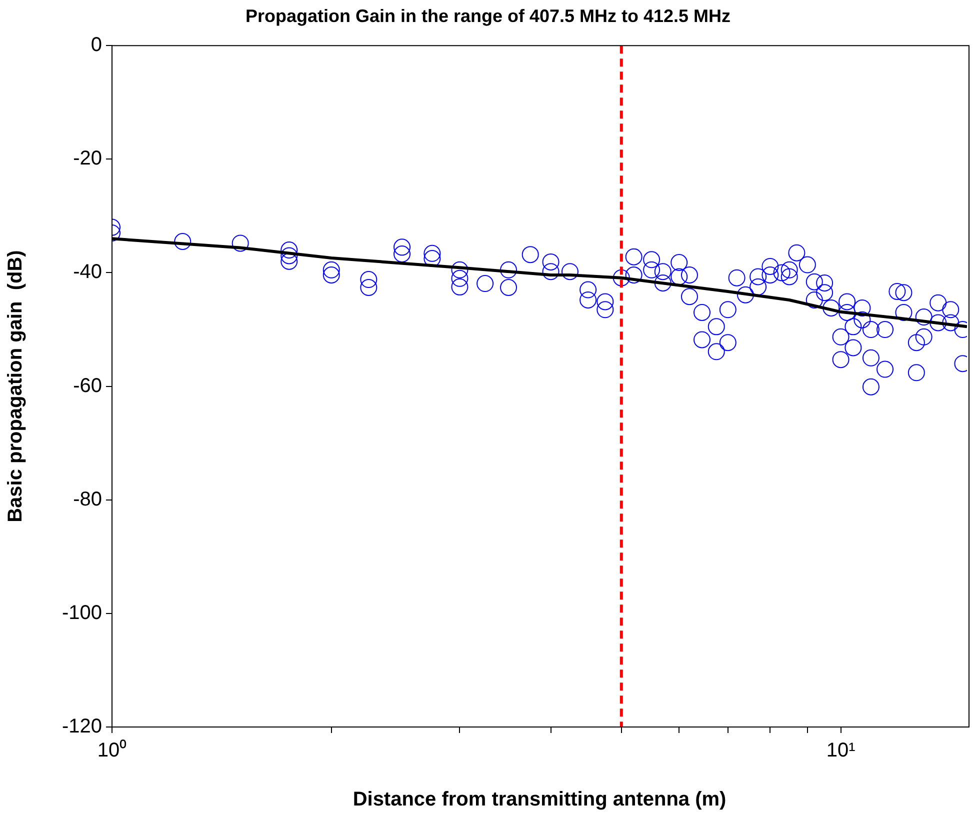  I want to click on y-tick-label: -80, so click(87, 499).